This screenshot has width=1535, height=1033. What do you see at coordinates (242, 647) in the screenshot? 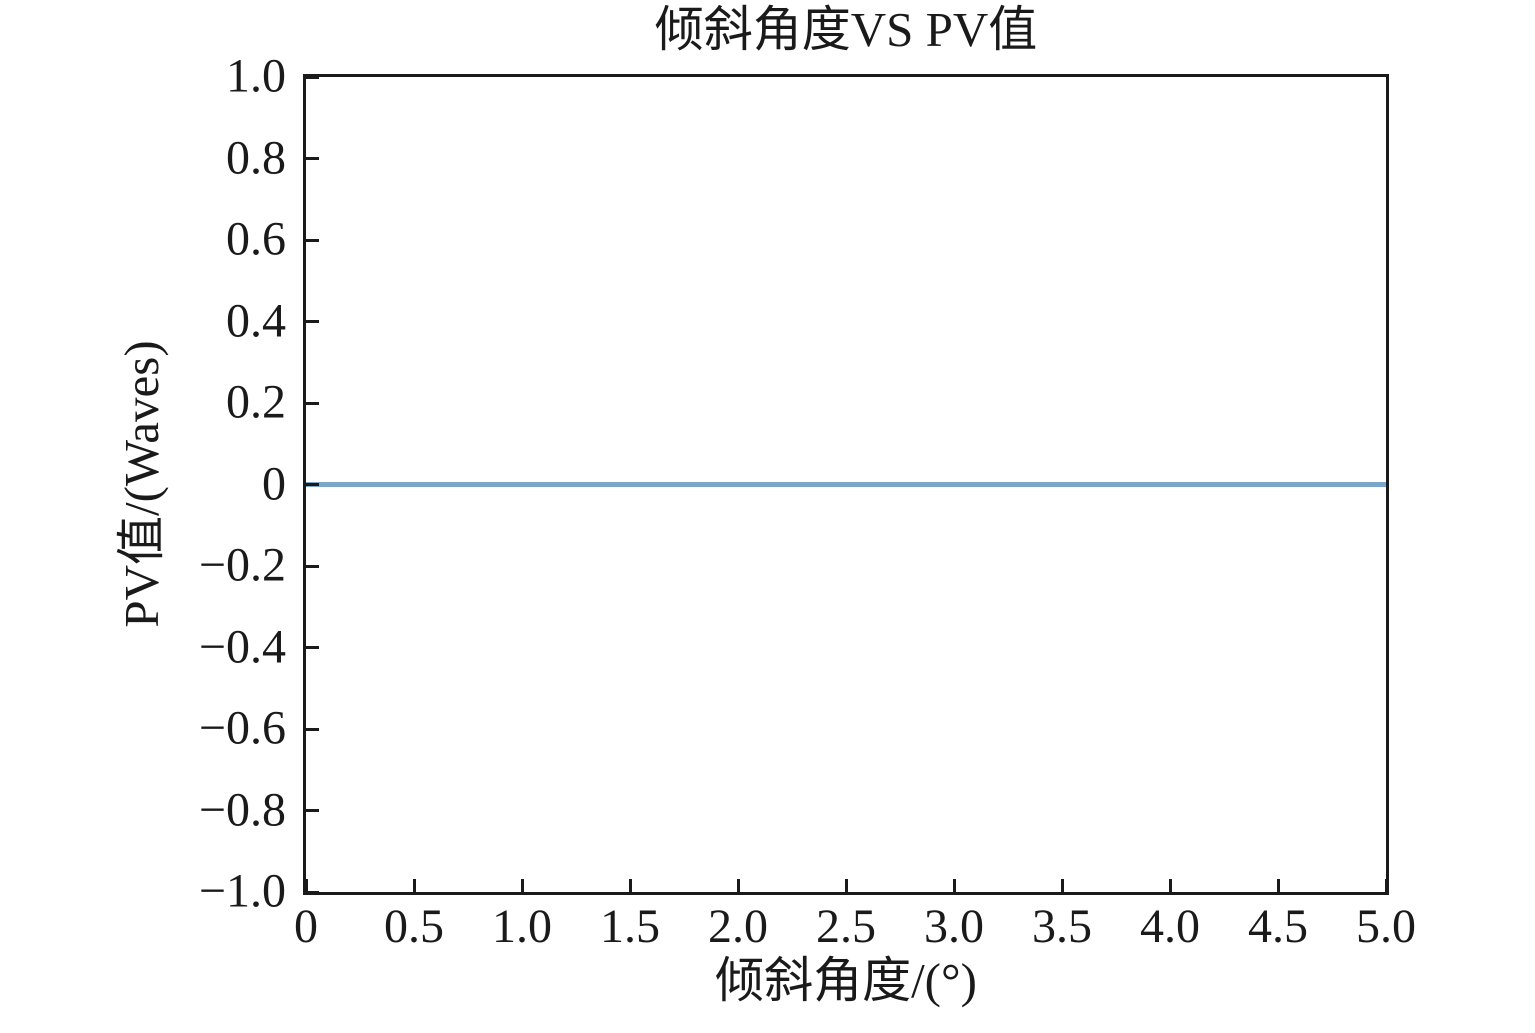
I see `y-tick-label: −0.4` at bounding box center [242, 647].